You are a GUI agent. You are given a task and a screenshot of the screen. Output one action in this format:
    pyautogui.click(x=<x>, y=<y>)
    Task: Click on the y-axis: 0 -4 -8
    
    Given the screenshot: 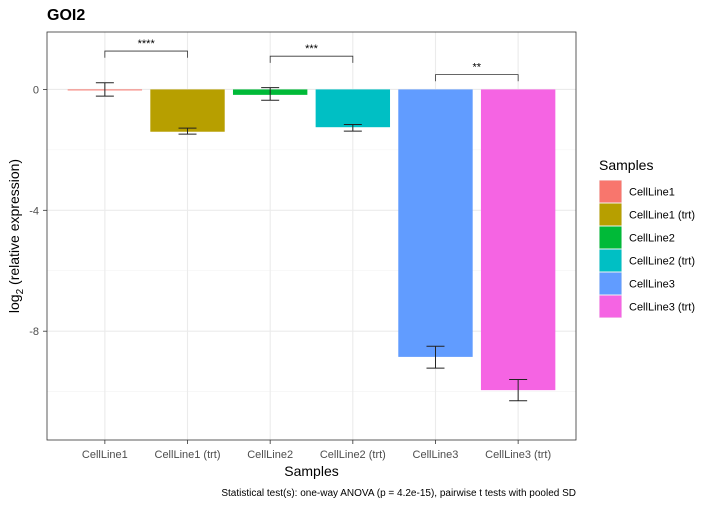 What is the action you would take?
    pyautogui.click(x=38, y=211)
    